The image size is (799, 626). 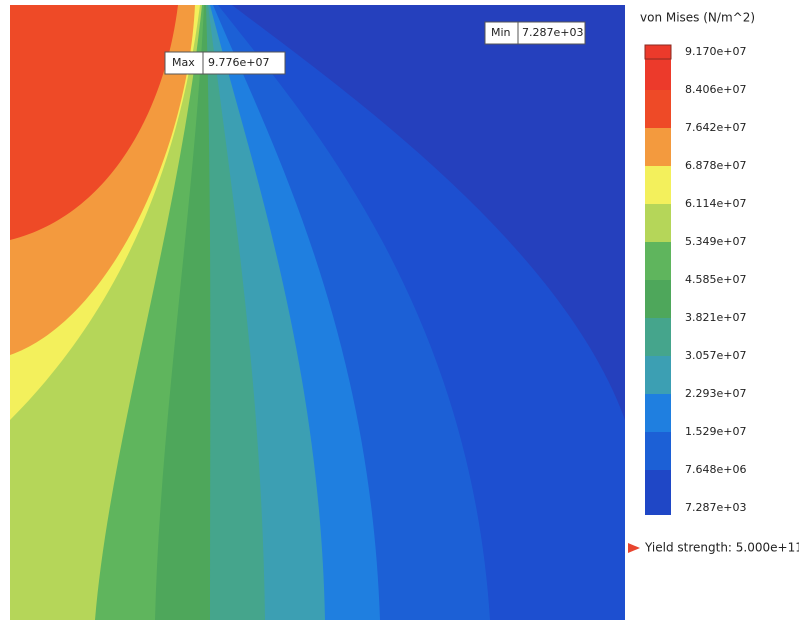 I want to click on probe-label: Max, so click(x=183, y=62).